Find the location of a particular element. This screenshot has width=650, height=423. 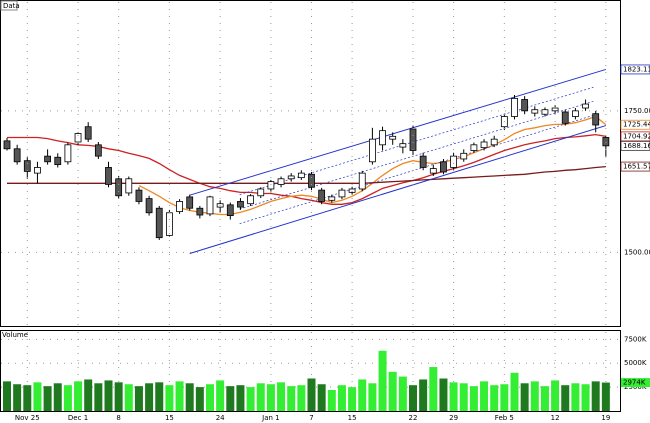

x-tick-label: 15 is located at coordinates (169, 418).